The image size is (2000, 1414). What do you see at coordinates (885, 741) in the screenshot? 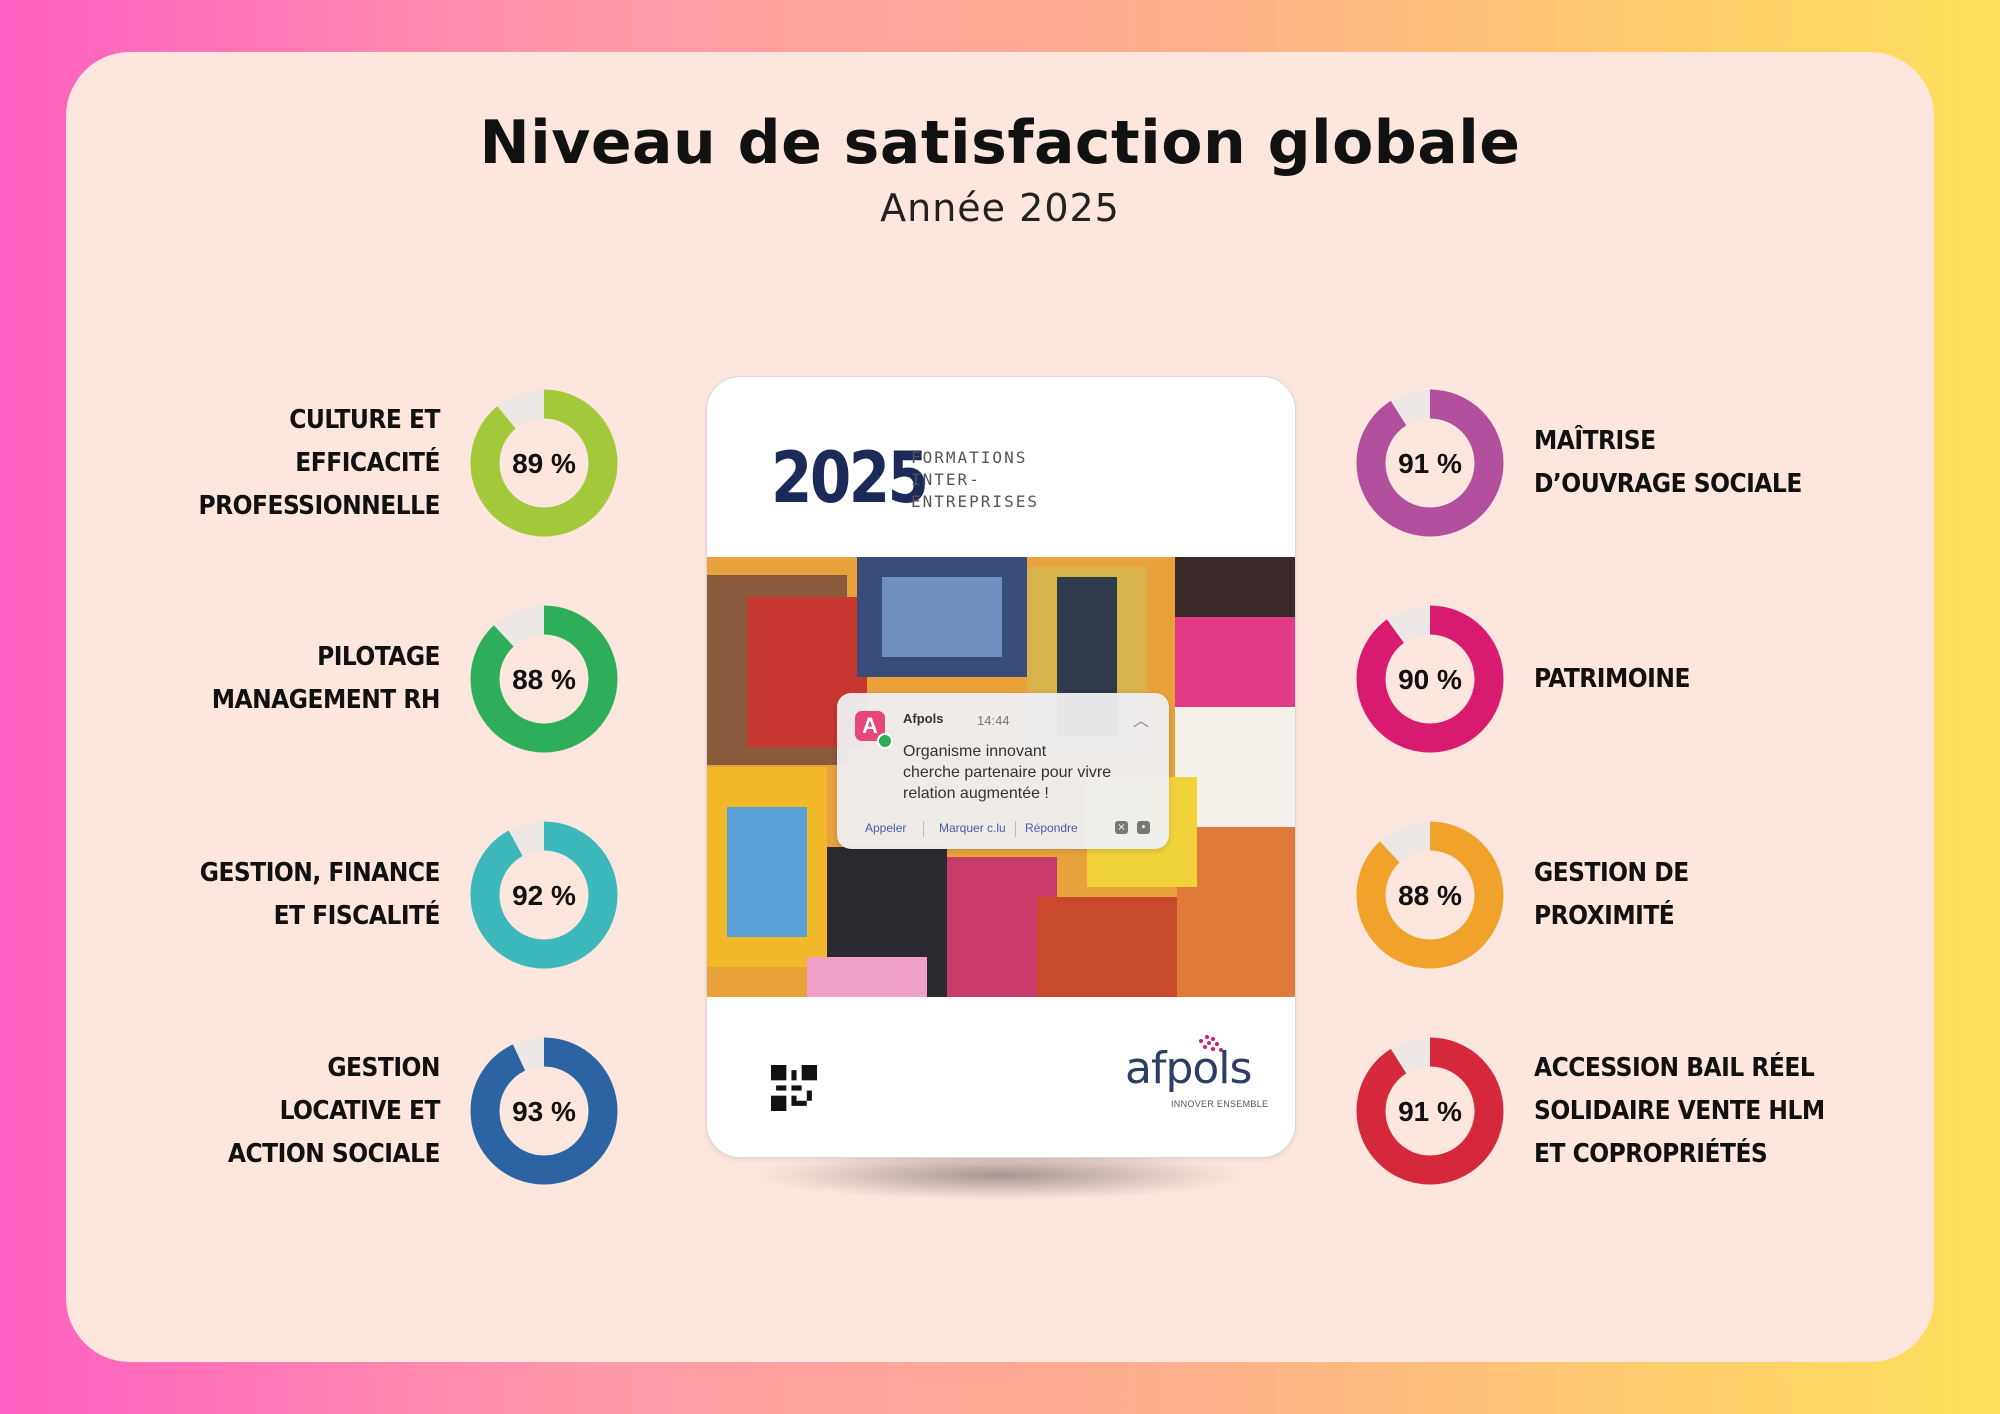
I see `chat-badge-icon` at bounding box center [885, 741].